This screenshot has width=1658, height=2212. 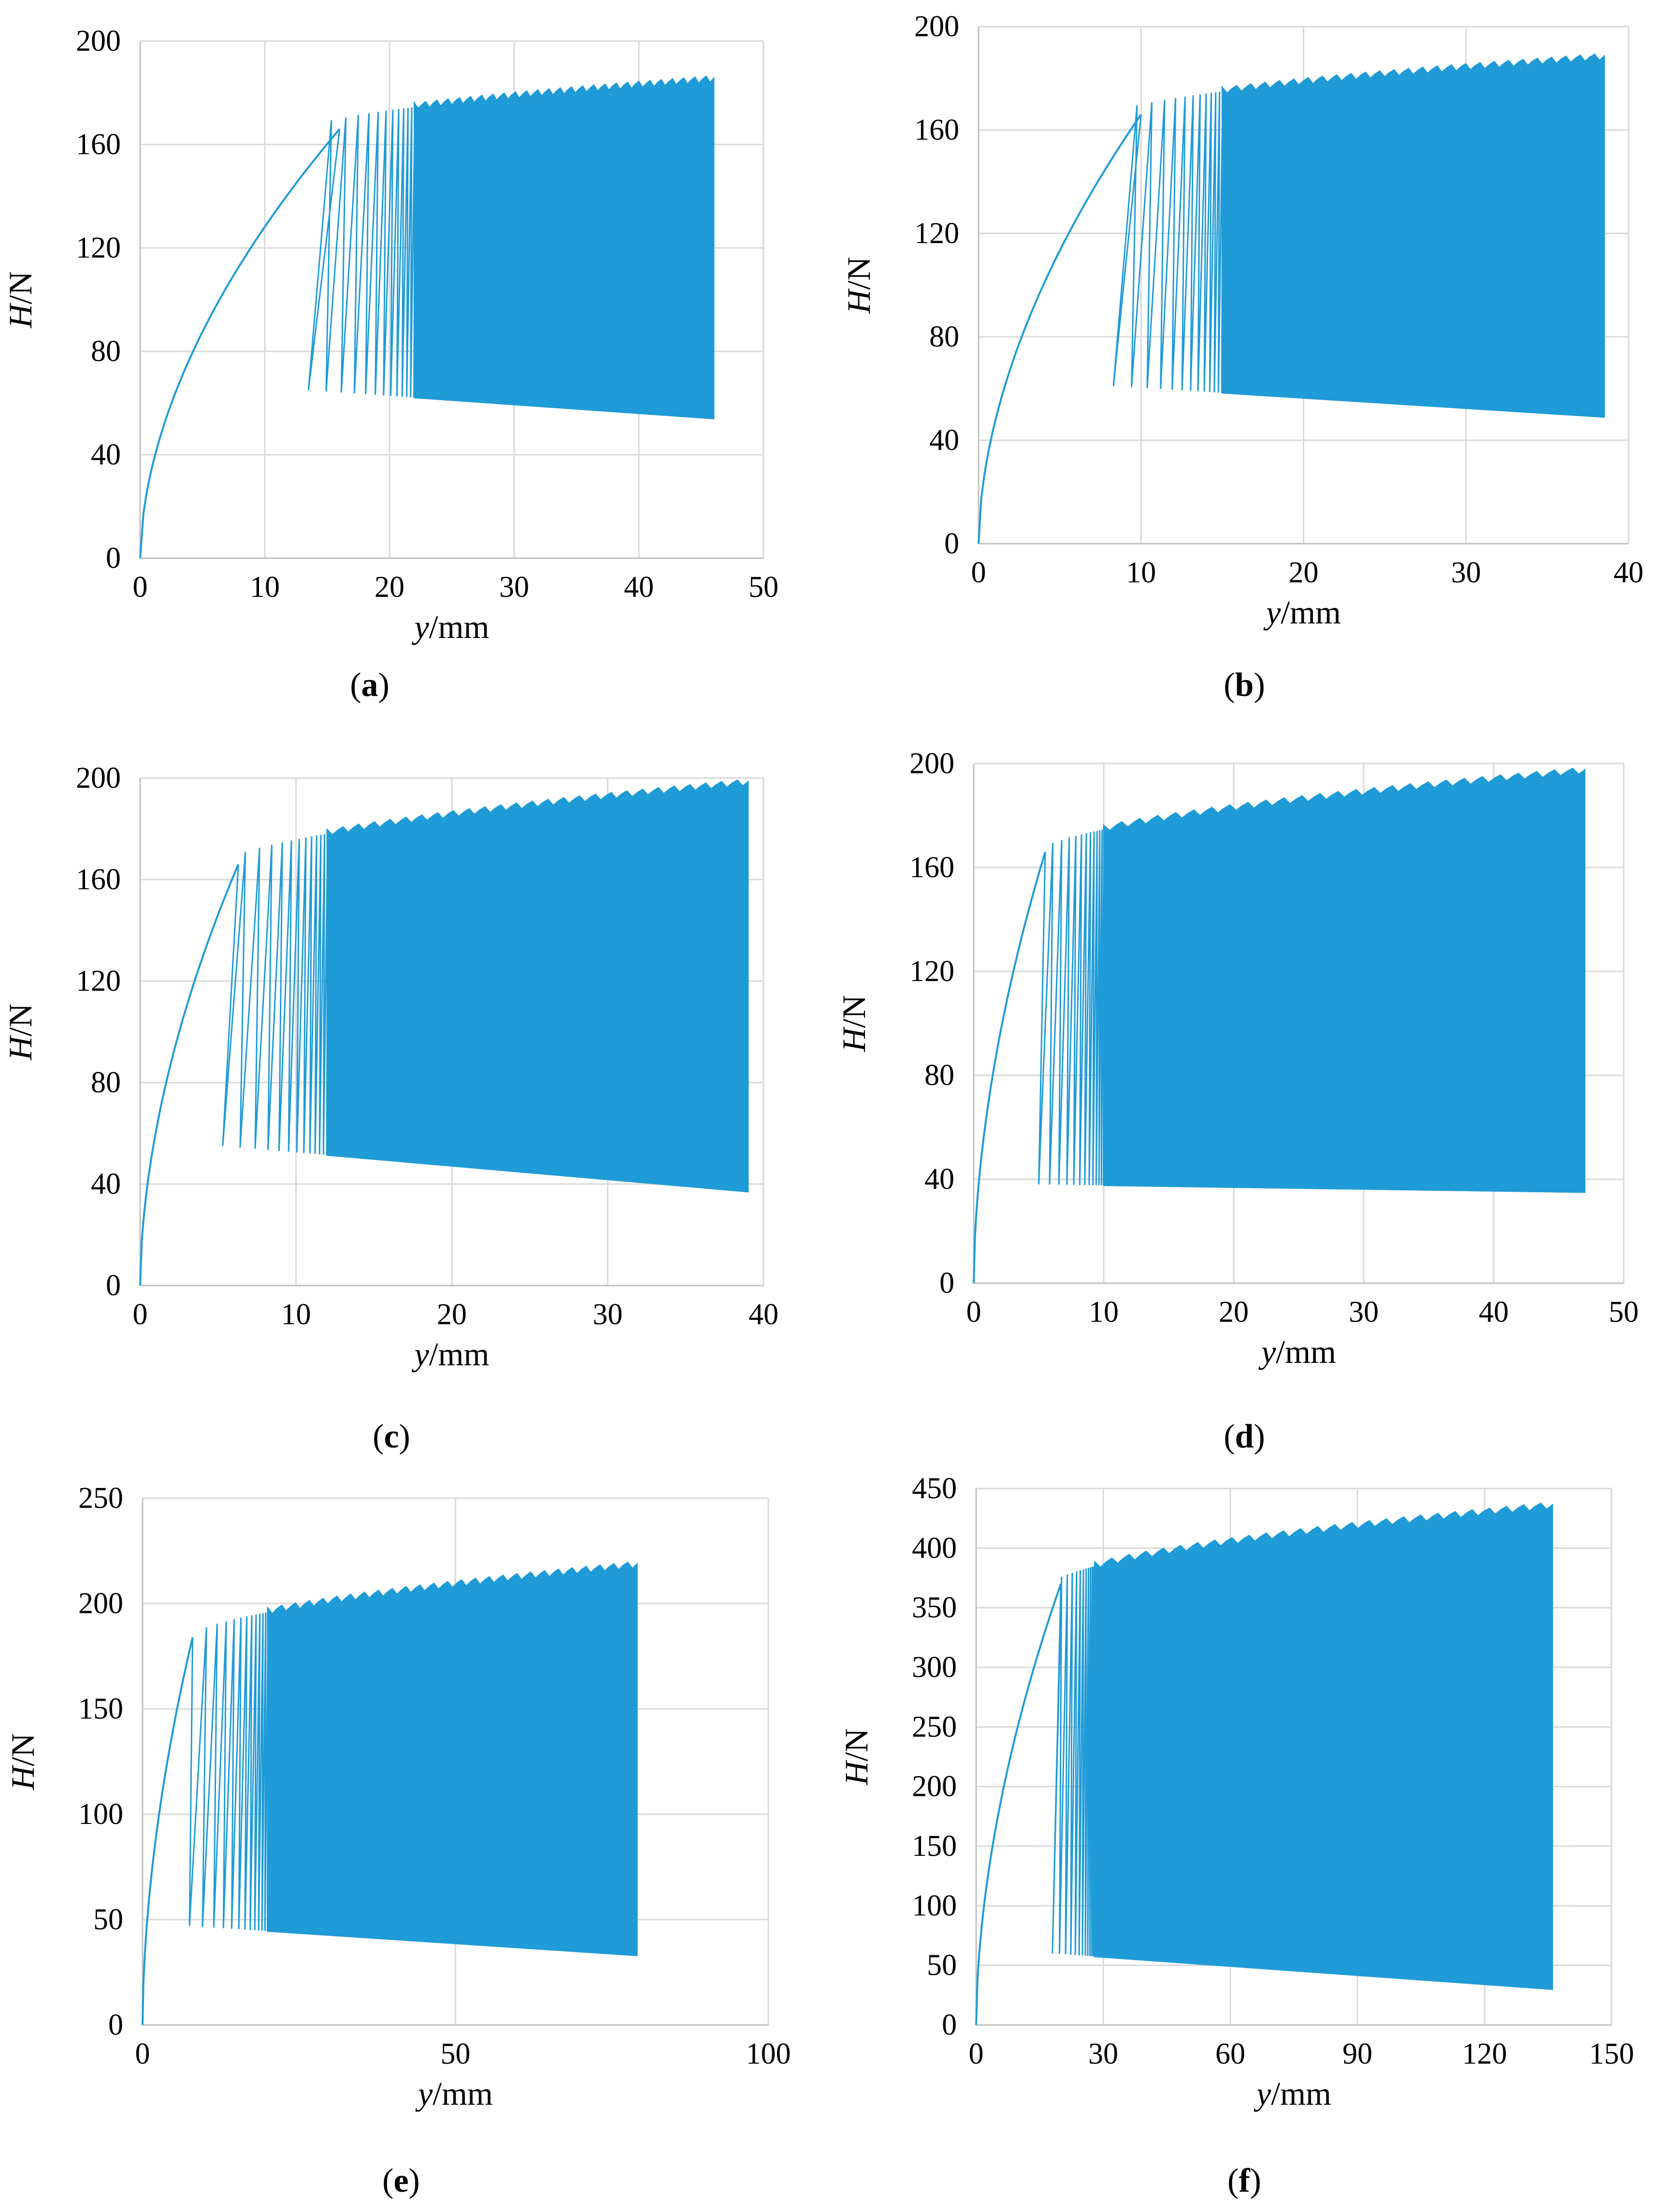 What do you see at coordinates (390, 1108) in the screenshot?
I see `chart-panel-c: 0 10 20 30 40 0 40 80 120 160 200 y/mm H/N (c)` at bounding box center [390, 1108].